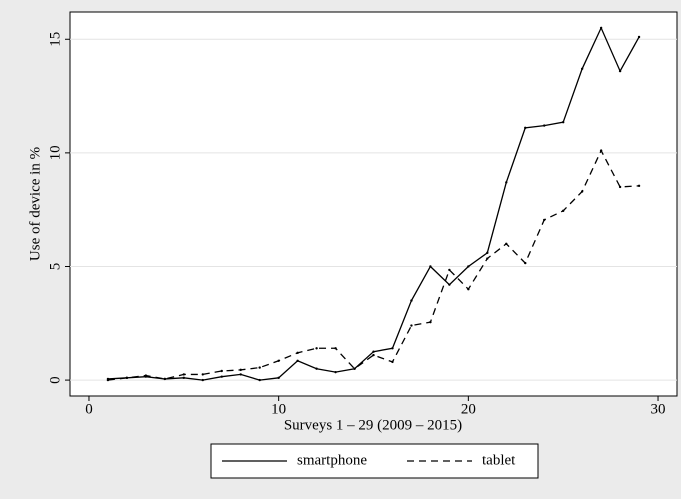 The height and width of the screenshot is (499, 681). I want to click on x-tick-label: 20, so click(468, 409).